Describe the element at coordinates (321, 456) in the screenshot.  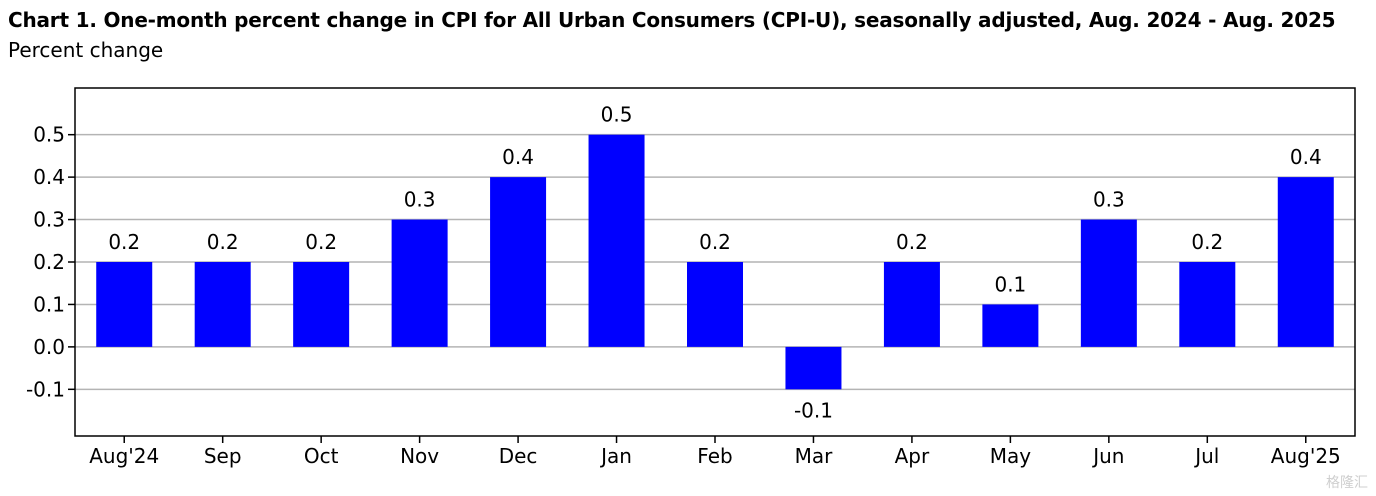
I see `x-tick-label: Oct` at that location.